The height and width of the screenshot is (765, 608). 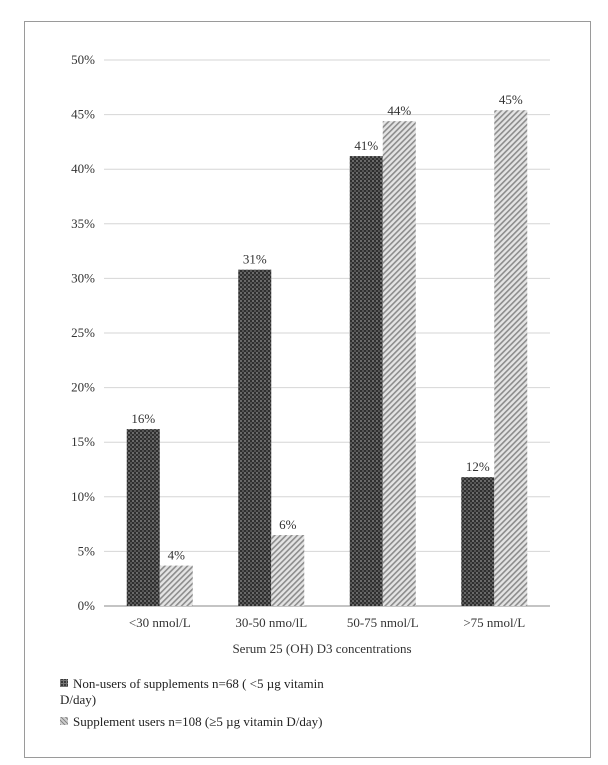 I want to click on y-tick-label: 35%, so click(x=83, y=223).